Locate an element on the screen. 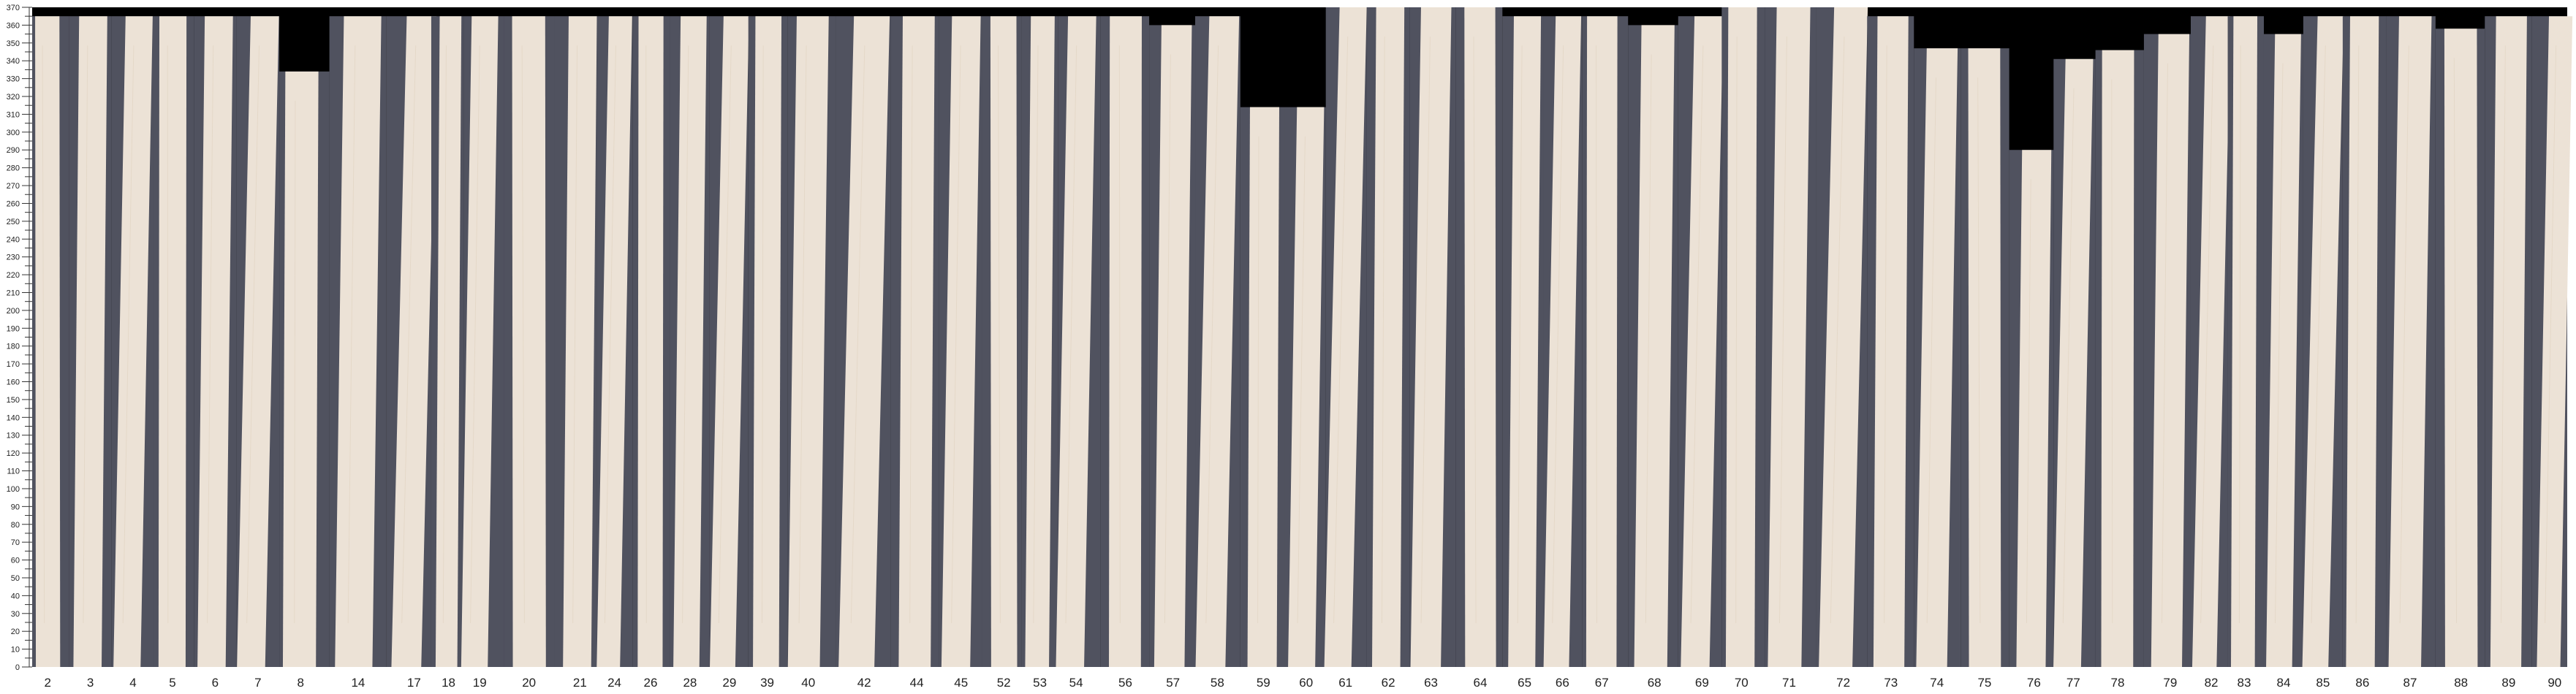 Image resolution: width=2576 pixels, height=694 pixels. strip-label: 86 is located at coordinates (2362, 683).